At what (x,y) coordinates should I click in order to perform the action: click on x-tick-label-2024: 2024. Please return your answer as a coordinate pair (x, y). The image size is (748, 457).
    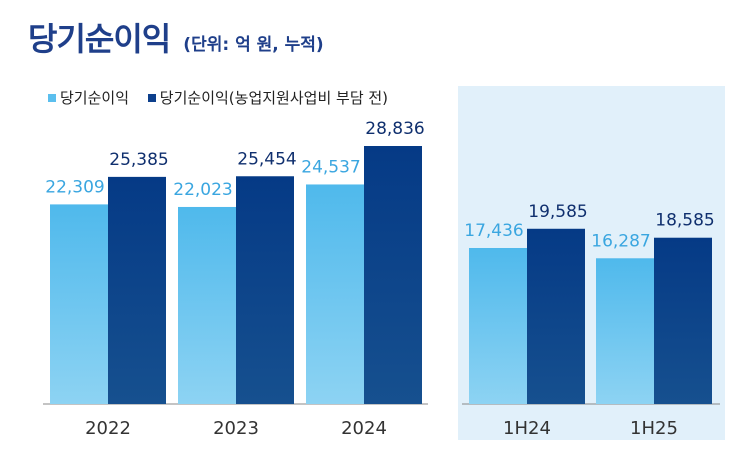
    Looking at the image, I should click on (364, 428).